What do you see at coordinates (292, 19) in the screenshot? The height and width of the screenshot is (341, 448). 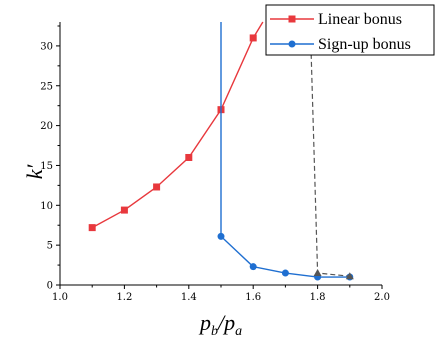 I see `legend-marker-square` at bounding box center [292, 19].